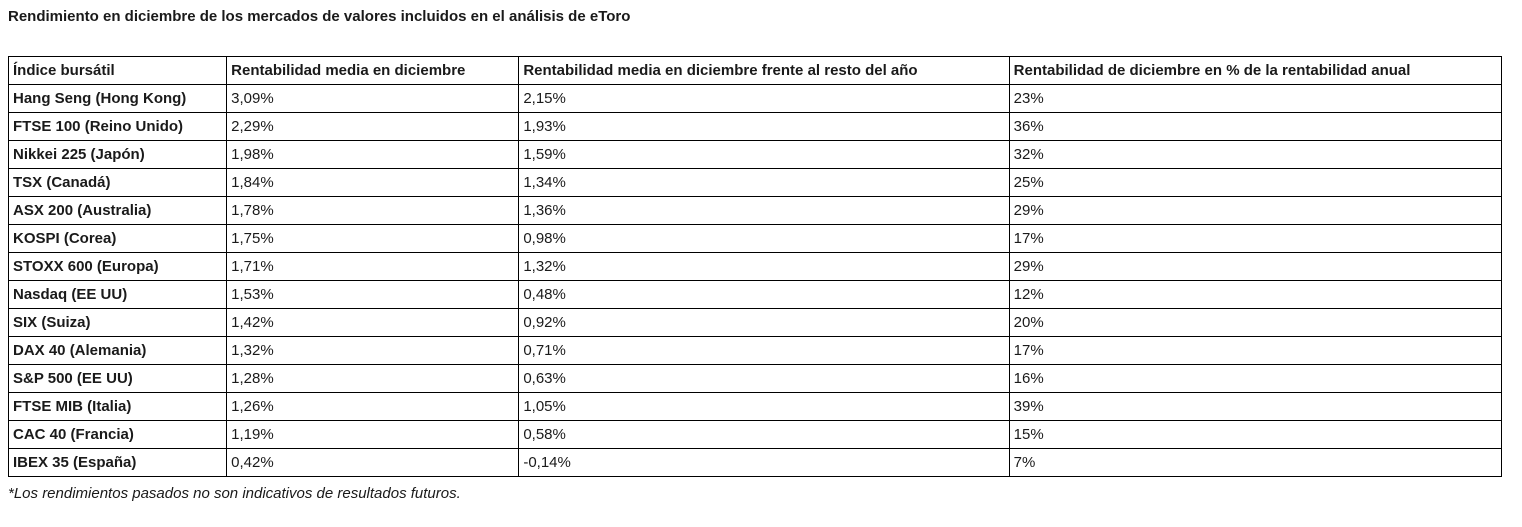  What do you see at coordinates (117, 70) in the screenshot?
I see `column-header-index: Índice bursátil` at bounding box center [117, 70].